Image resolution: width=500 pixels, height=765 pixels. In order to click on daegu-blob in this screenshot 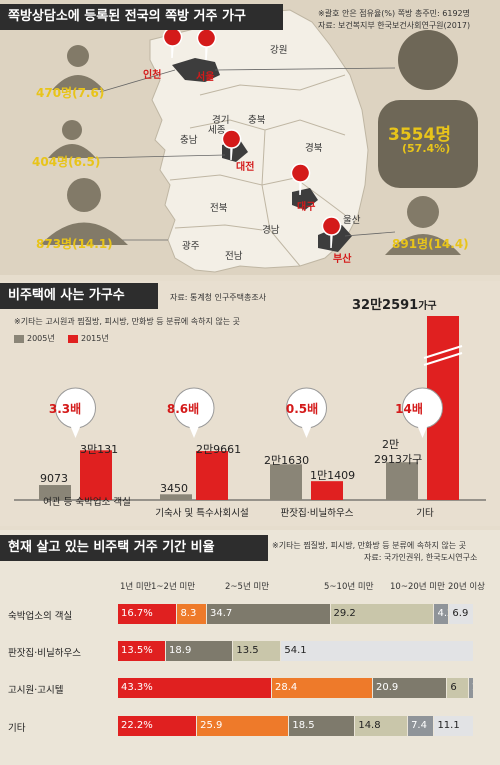, I will do `click(305, 199)`.